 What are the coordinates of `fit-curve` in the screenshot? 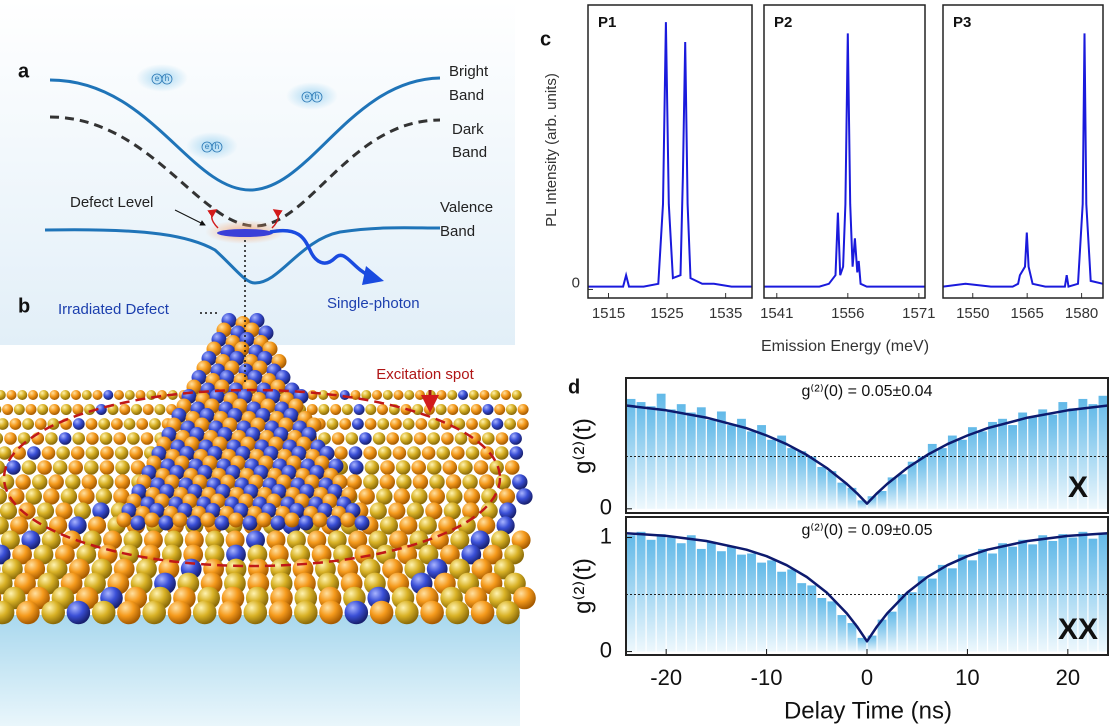 It's located at (867, 587).